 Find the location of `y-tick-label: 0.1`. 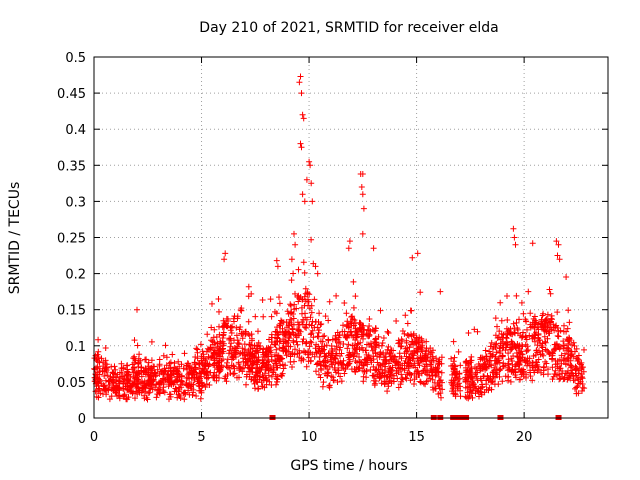

y-tick-label: 0.1 is located at coordinates (75, 347).